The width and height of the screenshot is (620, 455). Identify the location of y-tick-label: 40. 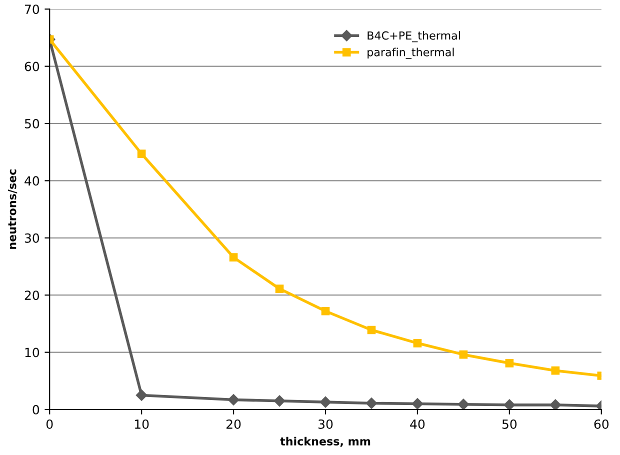
(32, 181).